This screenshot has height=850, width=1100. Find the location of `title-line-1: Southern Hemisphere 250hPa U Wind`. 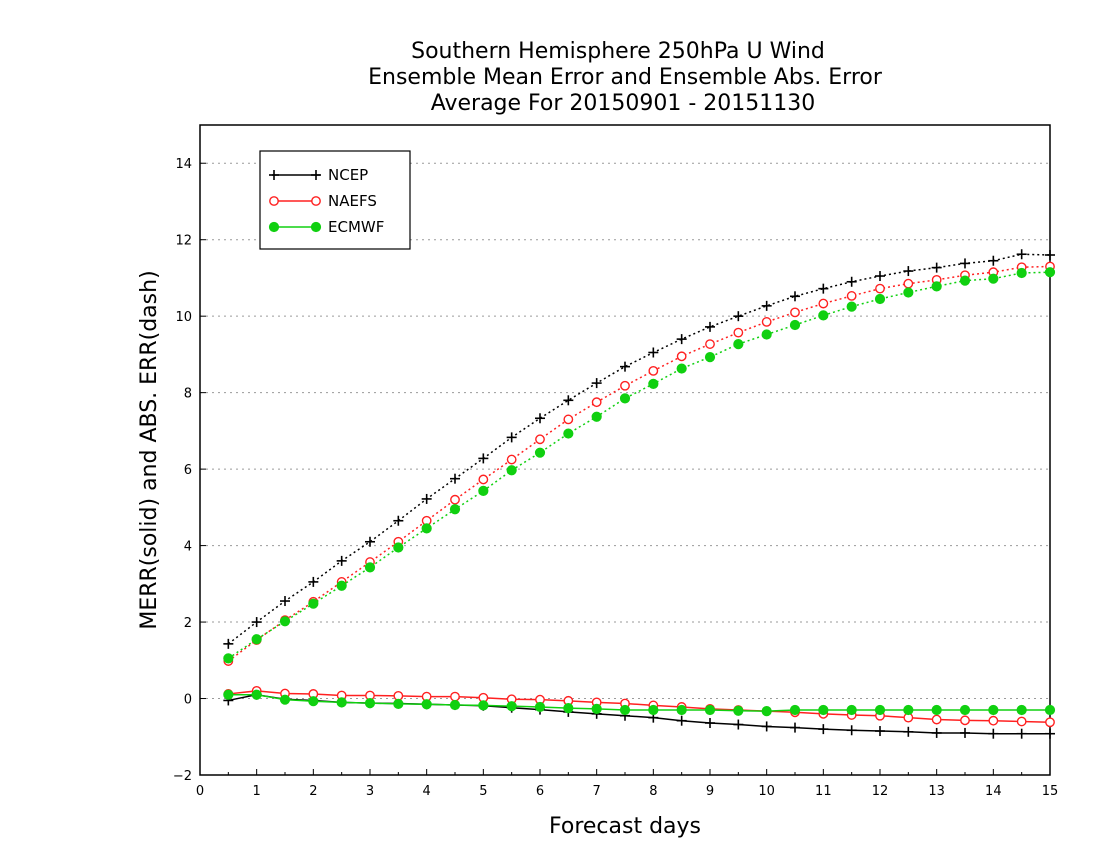

title-line-1: Southern Hemisphere 250hPa U Wind is located at coordinates (618, 51).